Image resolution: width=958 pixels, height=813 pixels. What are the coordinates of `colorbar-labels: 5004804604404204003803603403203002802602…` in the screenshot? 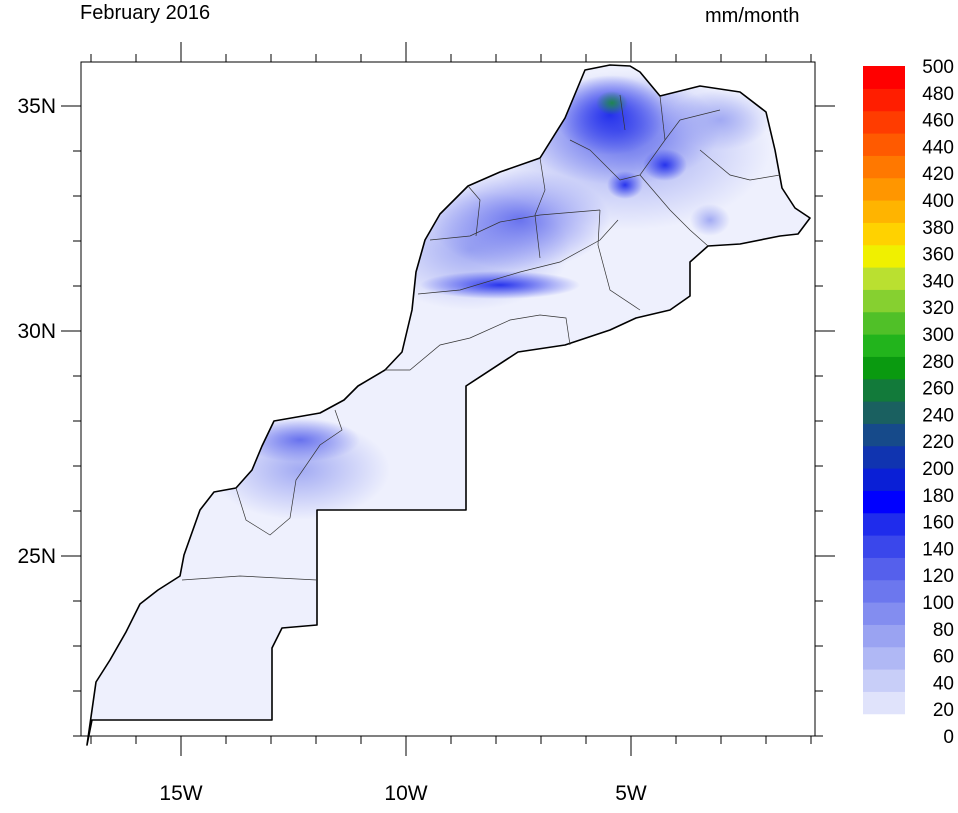 It's located at (938, 402).